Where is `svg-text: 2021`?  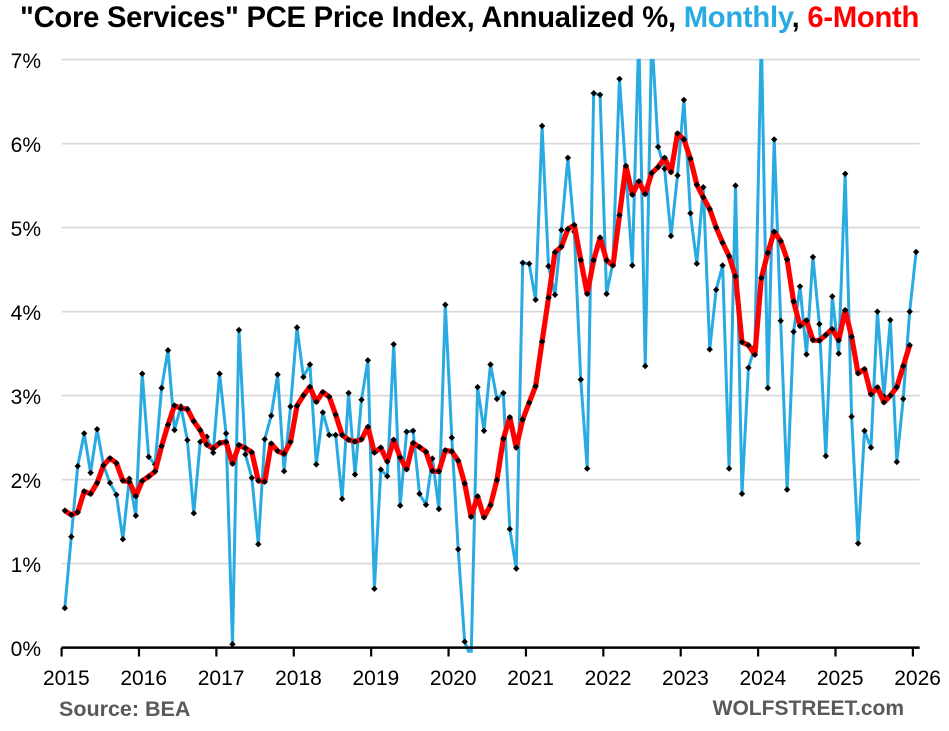 svg-text: 2021 is located at coordinates (530, 678).